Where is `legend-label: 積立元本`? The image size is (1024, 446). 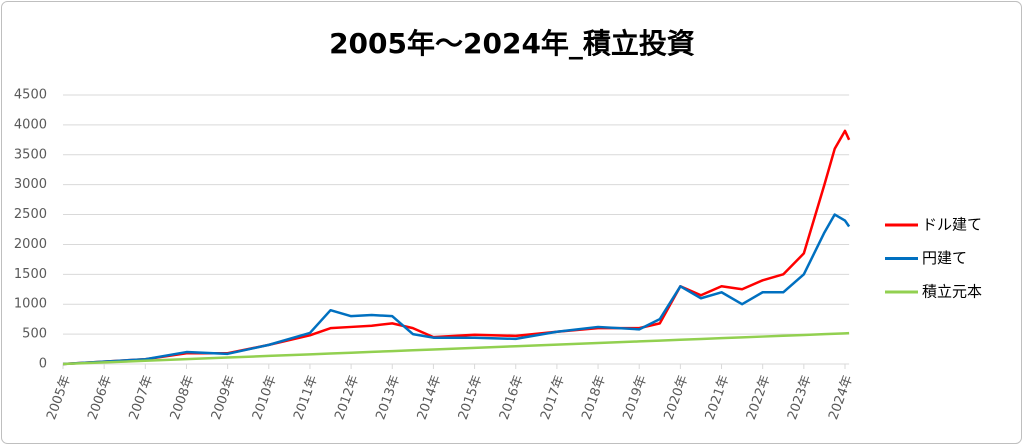
legend-label: 積立元本 is located at coordinates (952, 292).